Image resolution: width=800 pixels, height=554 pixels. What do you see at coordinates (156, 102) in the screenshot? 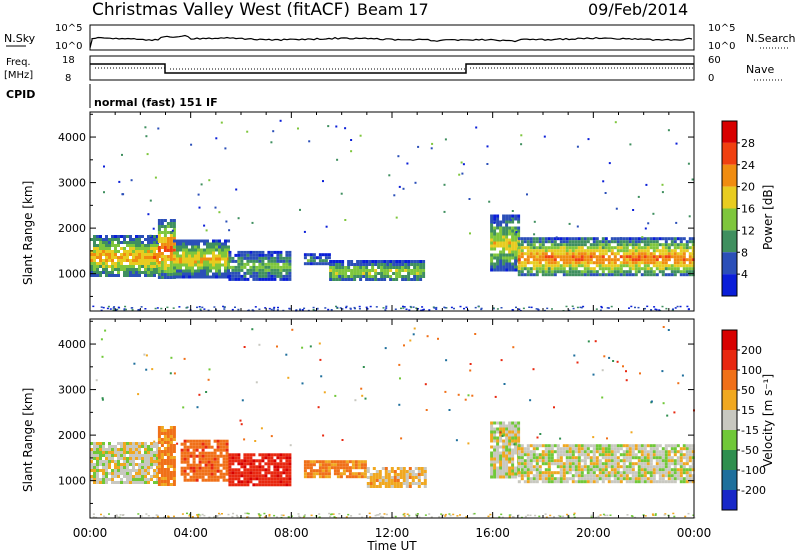
I see `cpid-value: normal (fast) 151 IF` at bounding box center [156, 102].